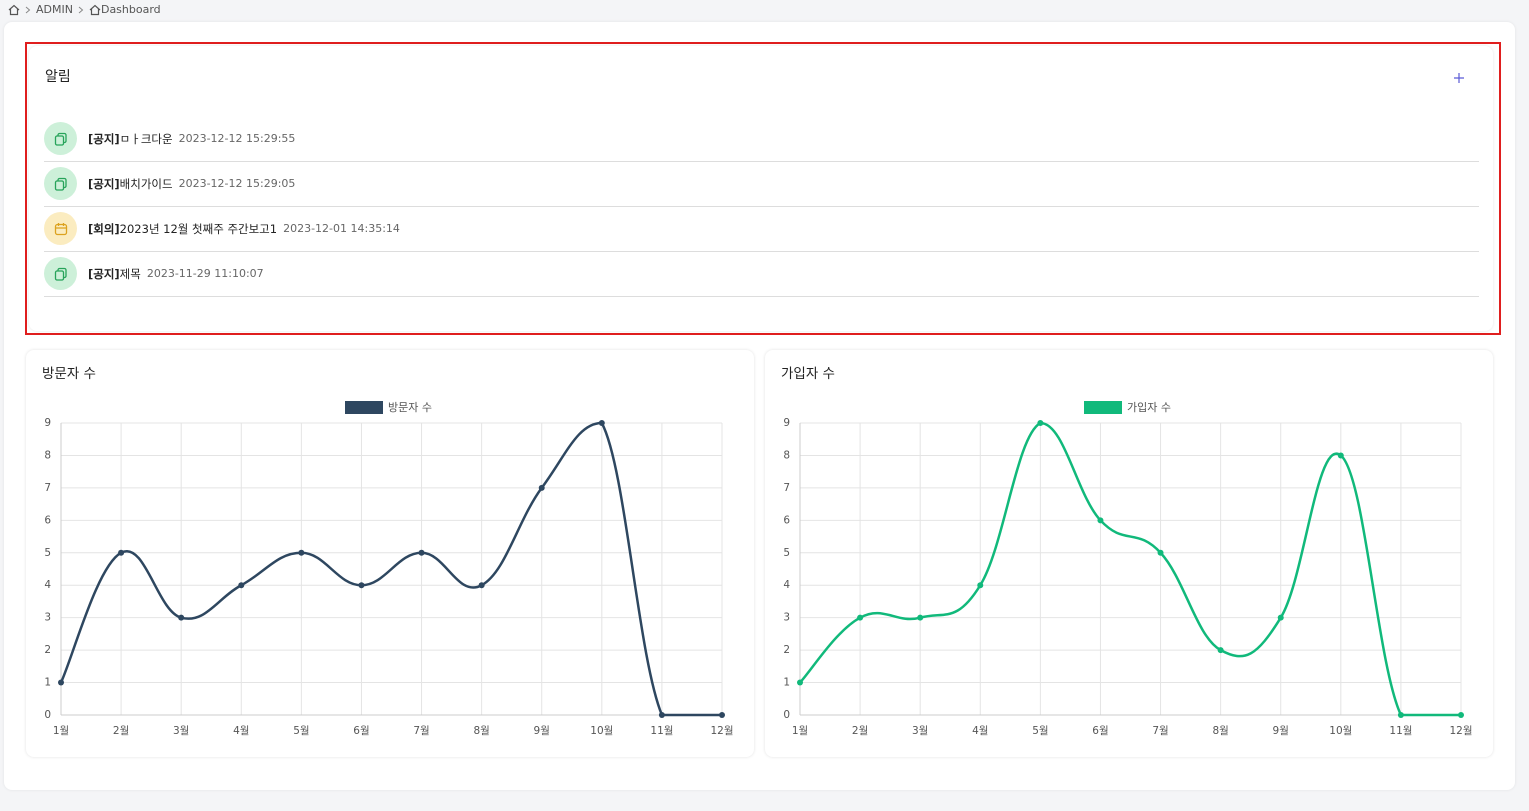  What do you see at coordinates (146, 138) in the screenshot?
I see `notice-subject: ㅁㅏ크다운` at bounding box center [146, 138].